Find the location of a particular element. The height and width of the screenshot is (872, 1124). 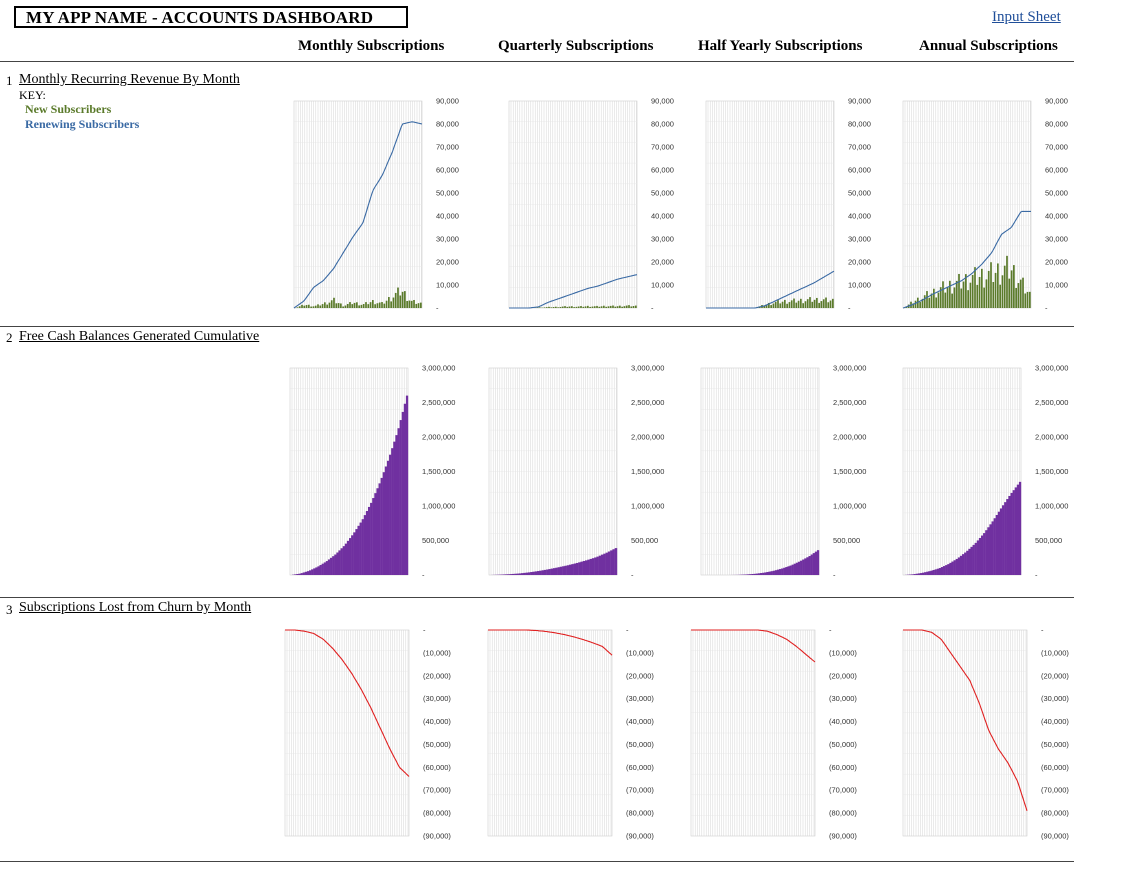

y-tick-label: 40,000 is located at coordinates (1056, 216).